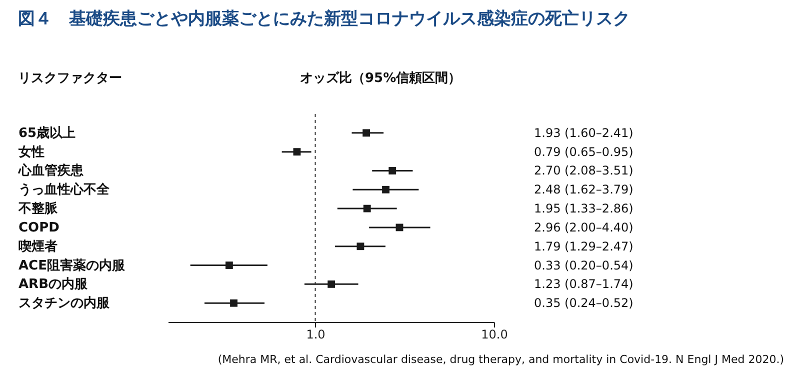 The image size is (800, 370). I want to click on x-tick-label: 10.0, so click(494, 335).